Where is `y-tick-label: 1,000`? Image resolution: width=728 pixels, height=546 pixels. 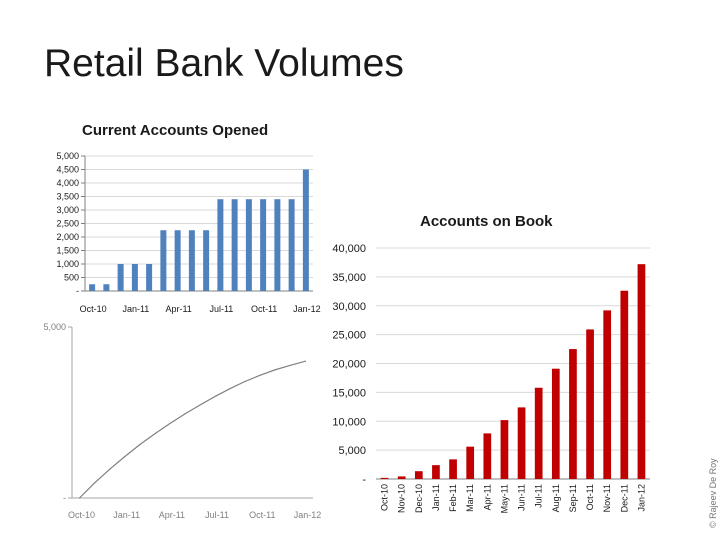
y-tick-label: 1,000 is located at coordinates (67, 264).